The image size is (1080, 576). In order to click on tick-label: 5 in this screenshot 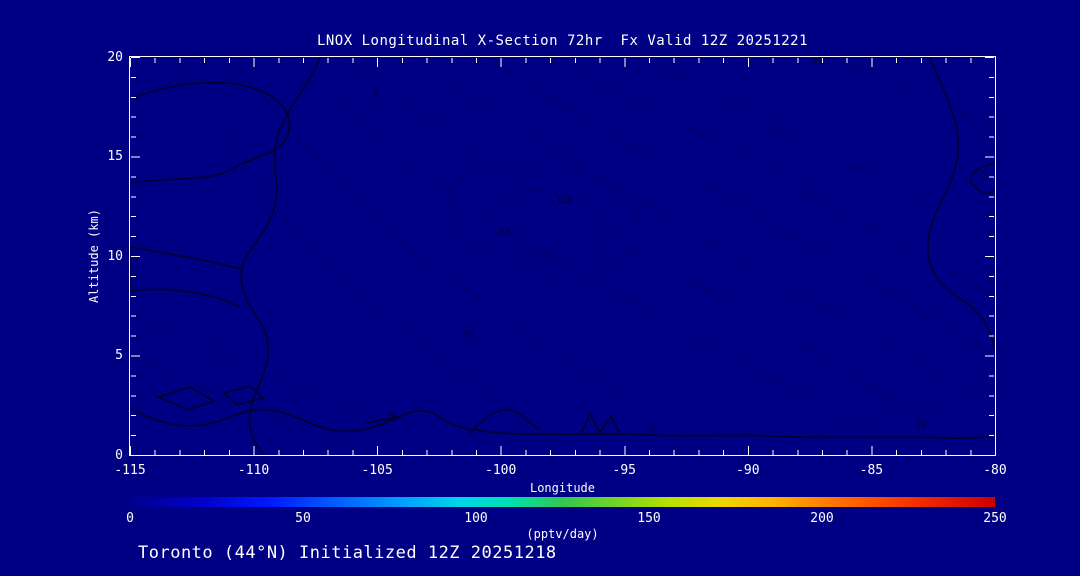, I will do `click(119, 355)`.